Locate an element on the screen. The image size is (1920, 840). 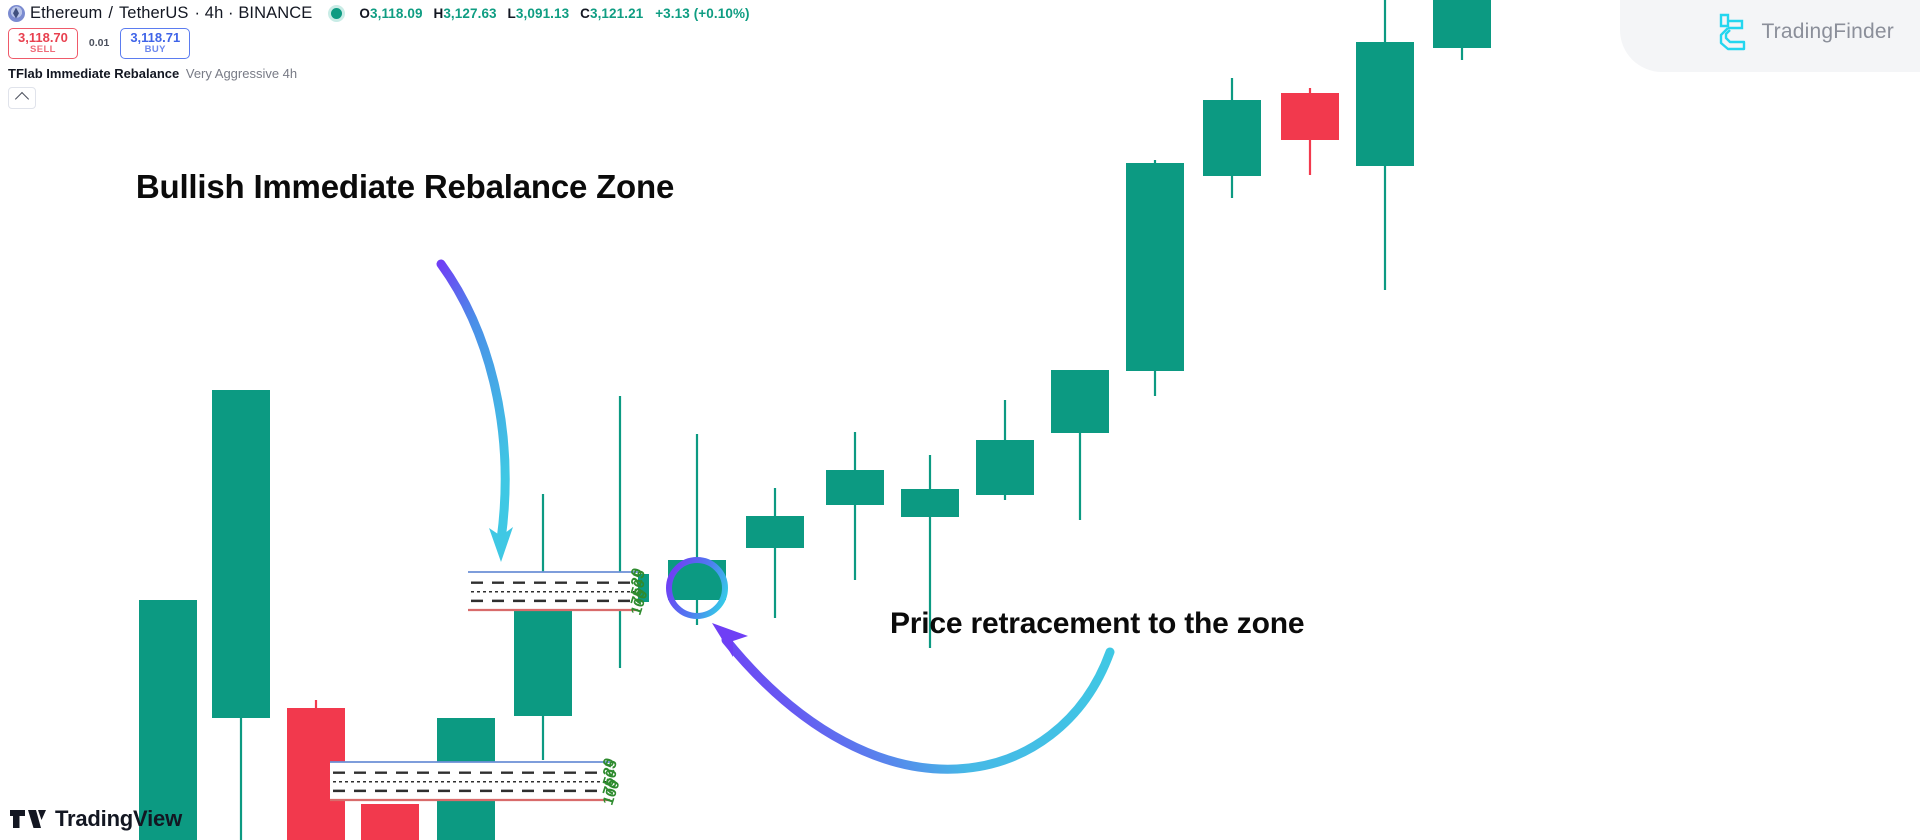
trade-buttons-row: 3,118.70 SELL 0.01 3,118.71 BUY is located at coordinates (379, 43).